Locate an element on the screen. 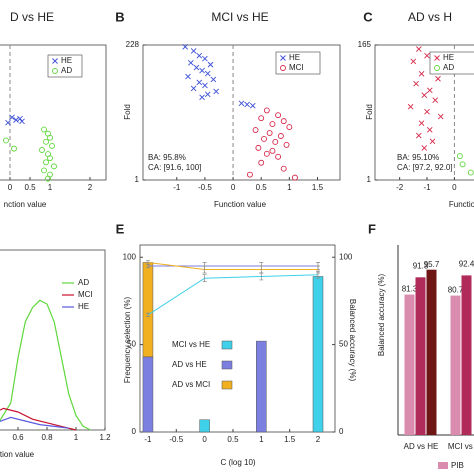 Image resolution: width=474 pixels, height=474 pixels. x-tick-label: -0.5 is located at coordinates (205, 187).